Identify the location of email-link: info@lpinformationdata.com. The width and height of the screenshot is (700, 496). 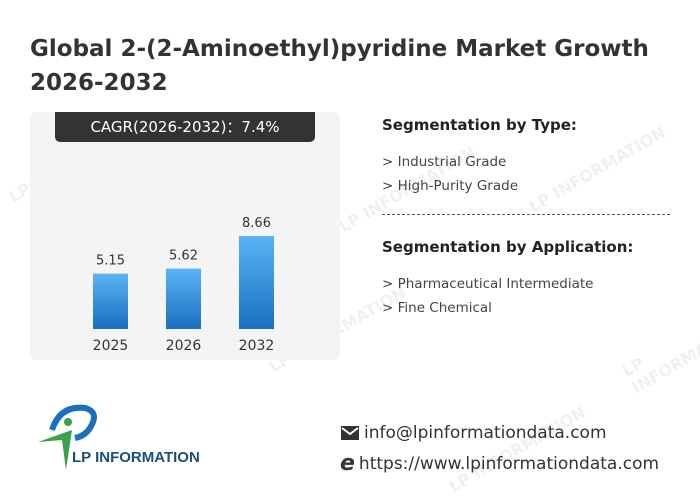
(485, 433).